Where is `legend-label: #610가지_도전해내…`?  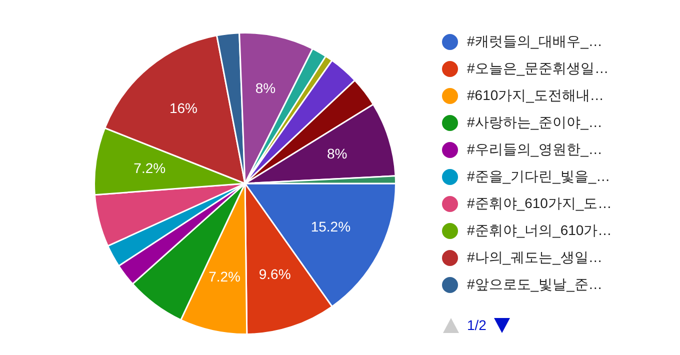
legend-label: #610가지_도전해내… is located at coordinates (535, 95).